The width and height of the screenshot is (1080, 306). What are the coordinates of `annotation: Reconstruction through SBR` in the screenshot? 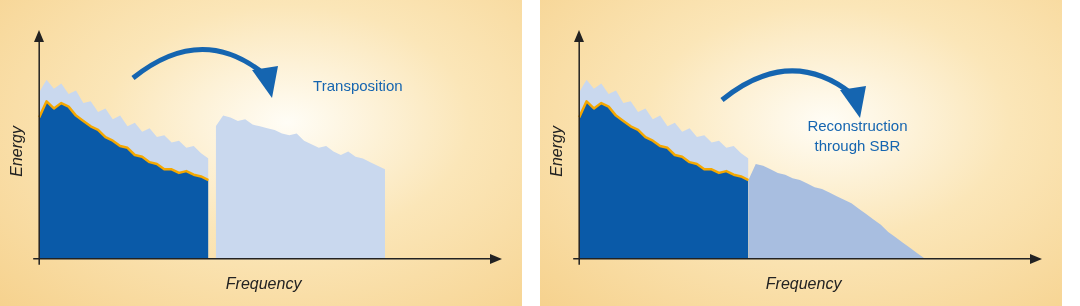 It's located at (857, 135).